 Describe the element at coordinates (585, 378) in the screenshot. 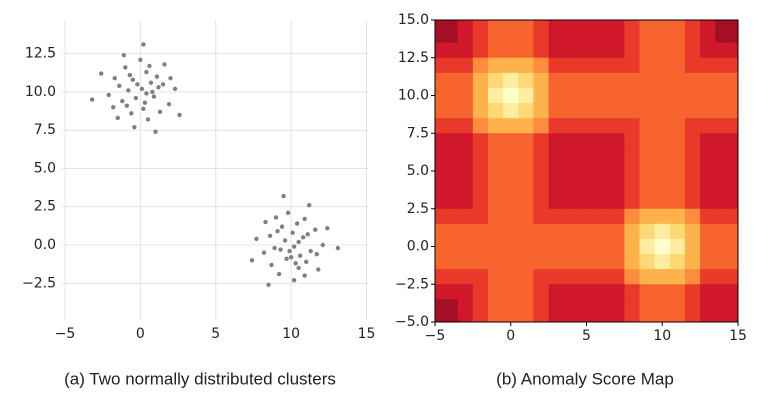

I see `caption: (b) Anomaly Score Map` at that location.